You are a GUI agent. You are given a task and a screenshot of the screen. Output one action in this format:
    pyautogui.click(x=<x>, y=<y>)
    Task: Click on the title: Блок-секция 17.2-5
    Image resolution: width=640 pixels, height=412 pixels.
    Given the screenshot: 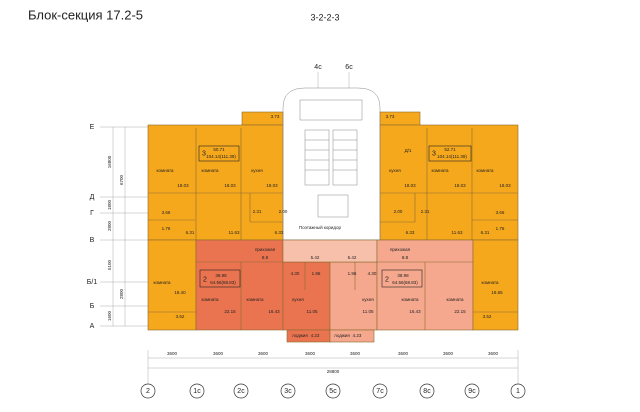 What is the action you would take?
    pyautogui.click(x=85, y=14)
    